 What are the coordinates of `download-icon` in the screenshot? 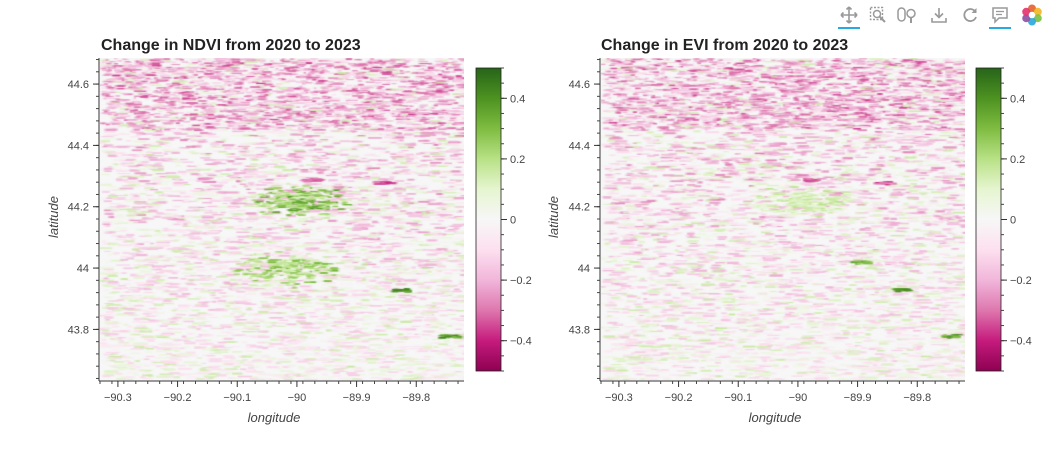 It's located at (939, 15).